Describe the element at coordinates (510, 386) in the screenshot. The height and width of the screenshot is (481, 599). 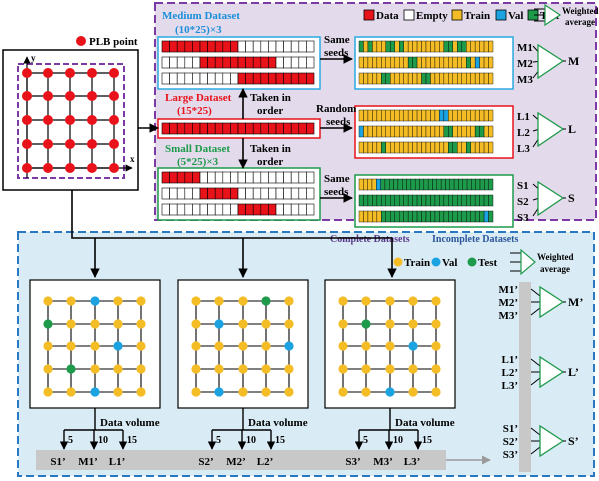
I see `right-label-l3p: L3’` at that location.